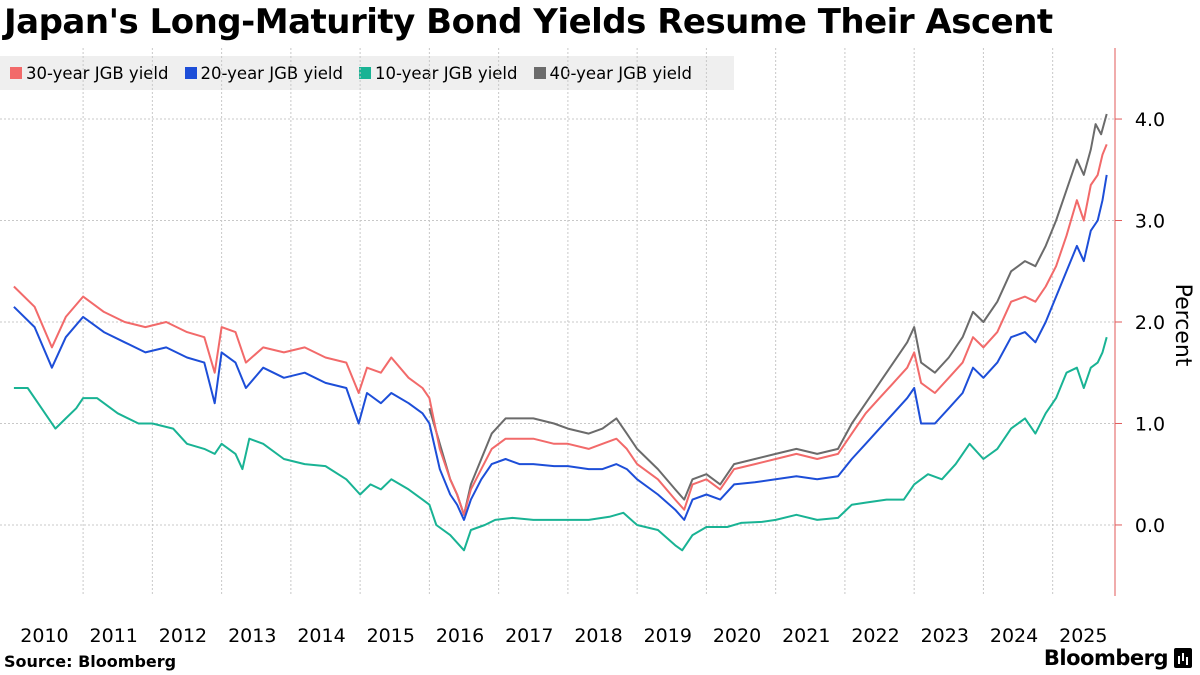  What do you see at coordinates (183, 636) in the screenshot?
I see `x-tick-label: 2012` at bounding box center [183, 636].